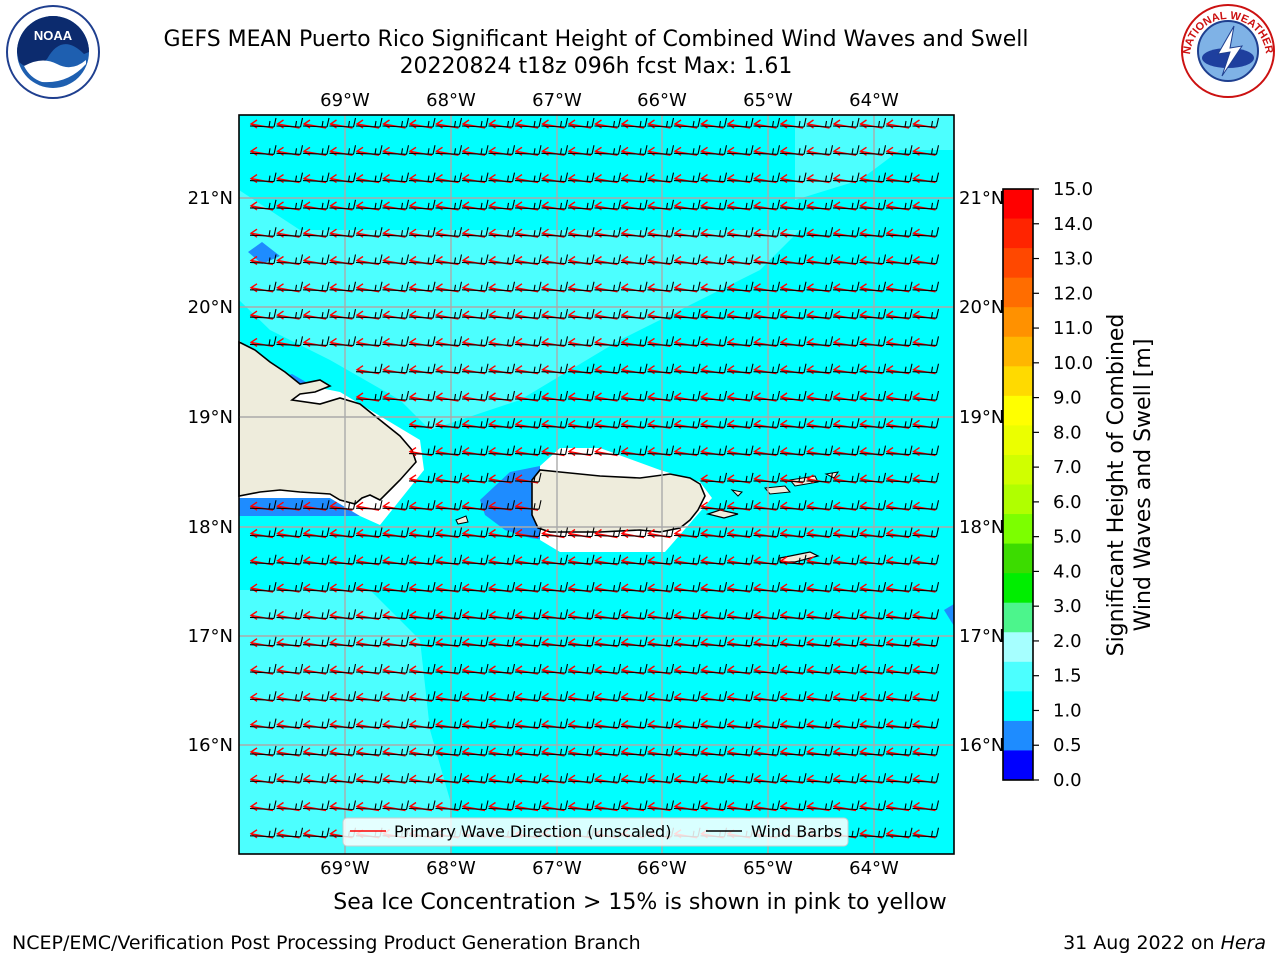 The image size is (1280, 960). What do you see at coordinates (722, 514) in the screenshot?
I see `land-vieques` at bounding box center [722, 514].